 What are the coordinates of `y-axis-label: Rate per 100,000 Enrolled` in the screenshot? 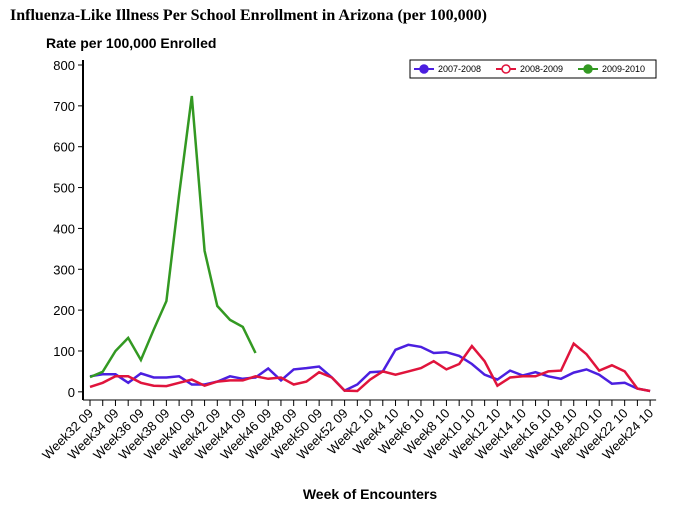 It's located at (131, 43).